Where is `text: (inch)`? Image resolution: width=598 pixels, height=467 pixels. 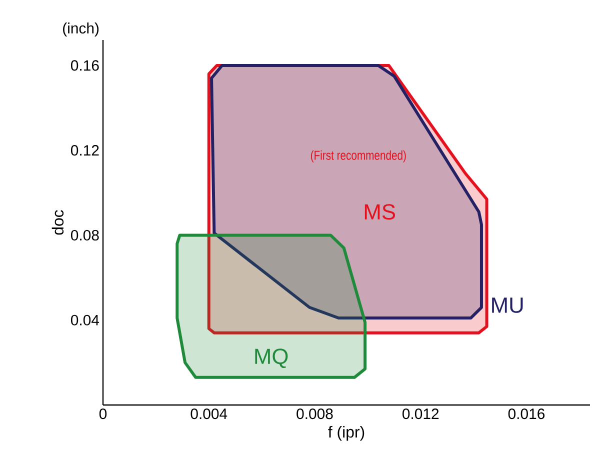
text: (inch) is located at coordinates (81, 29).